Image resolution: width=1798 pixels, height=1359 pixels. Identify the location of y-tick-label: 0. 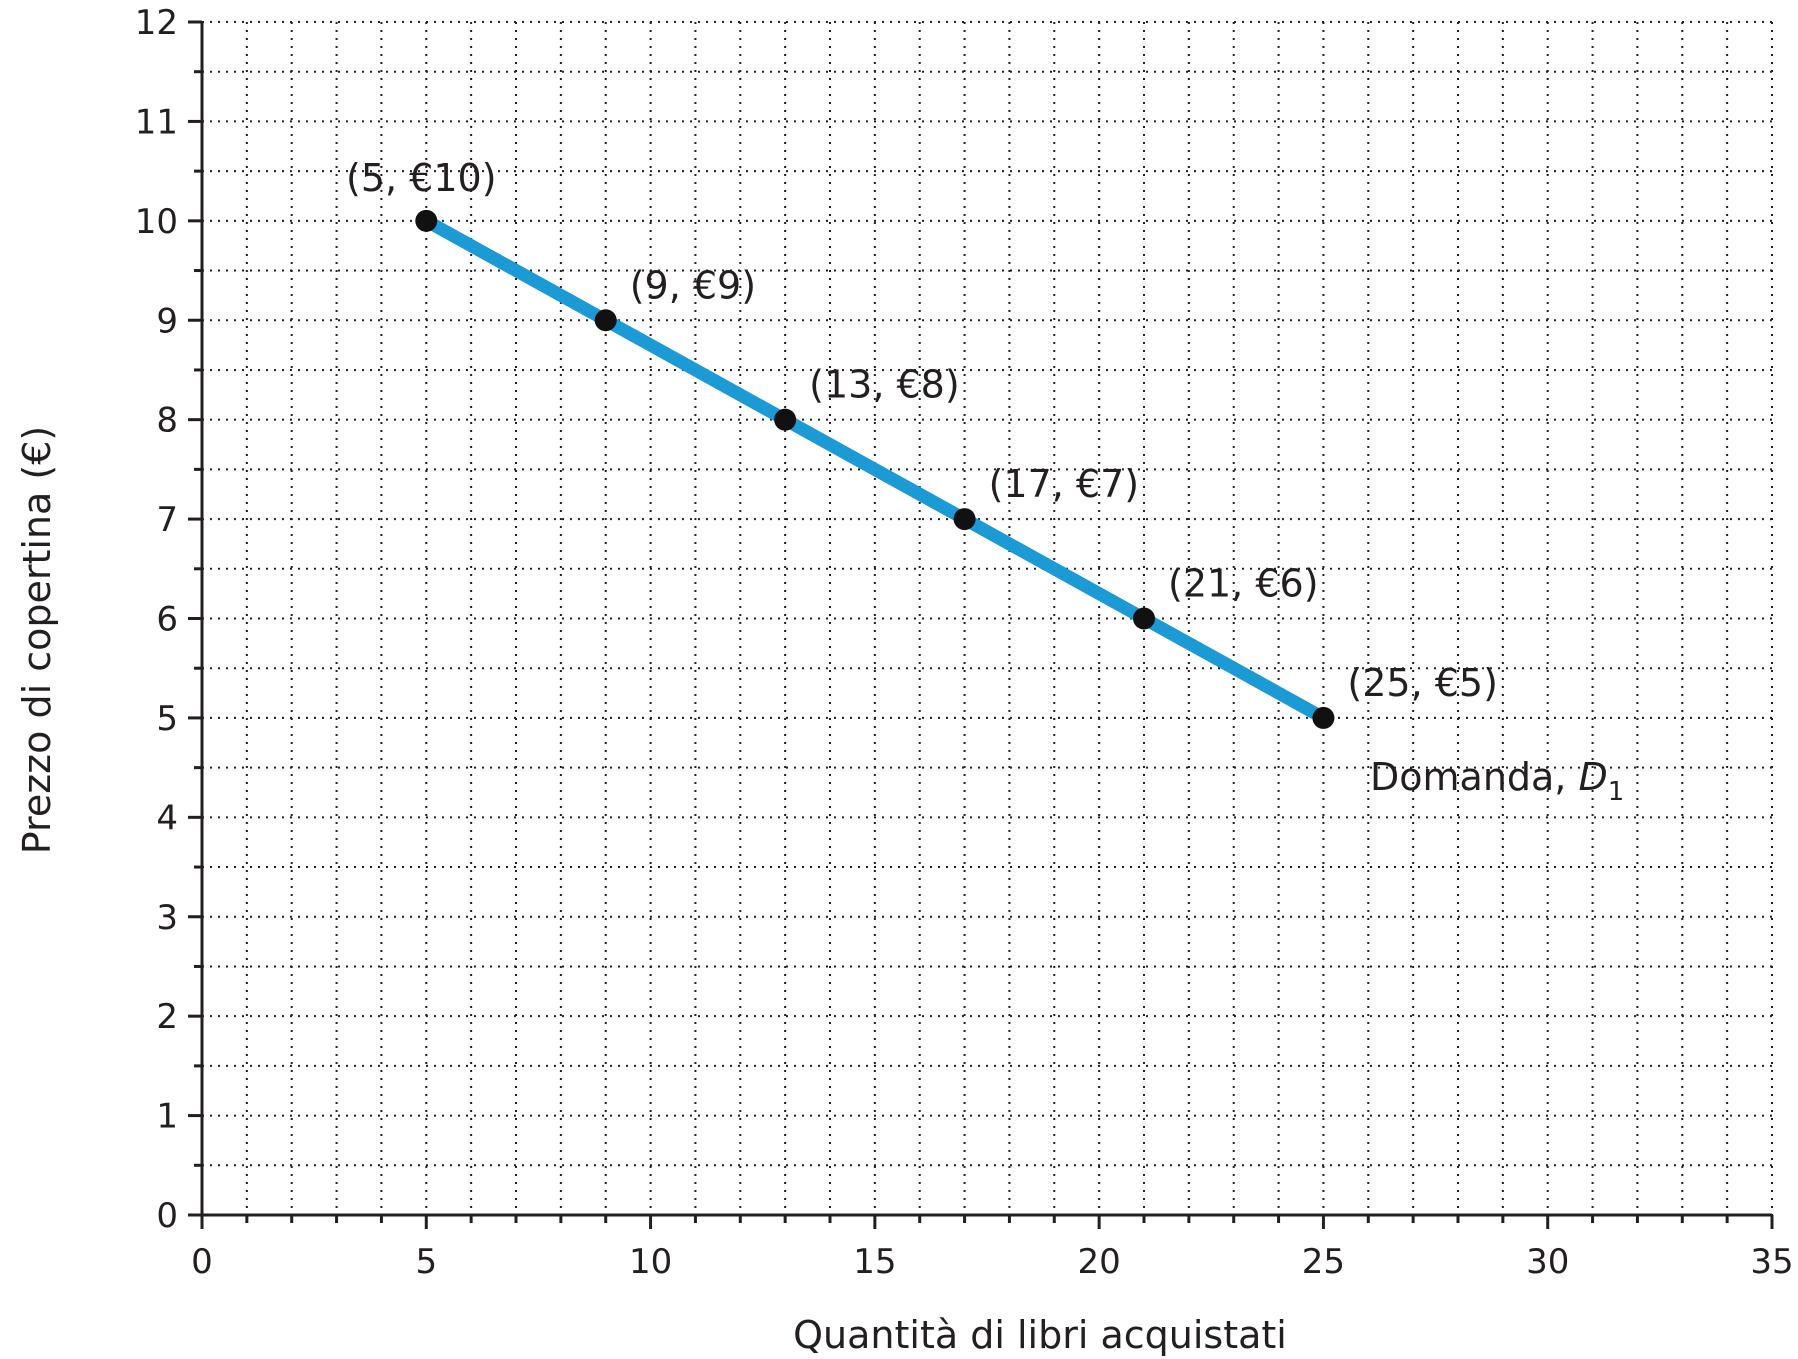
(167, 1216).